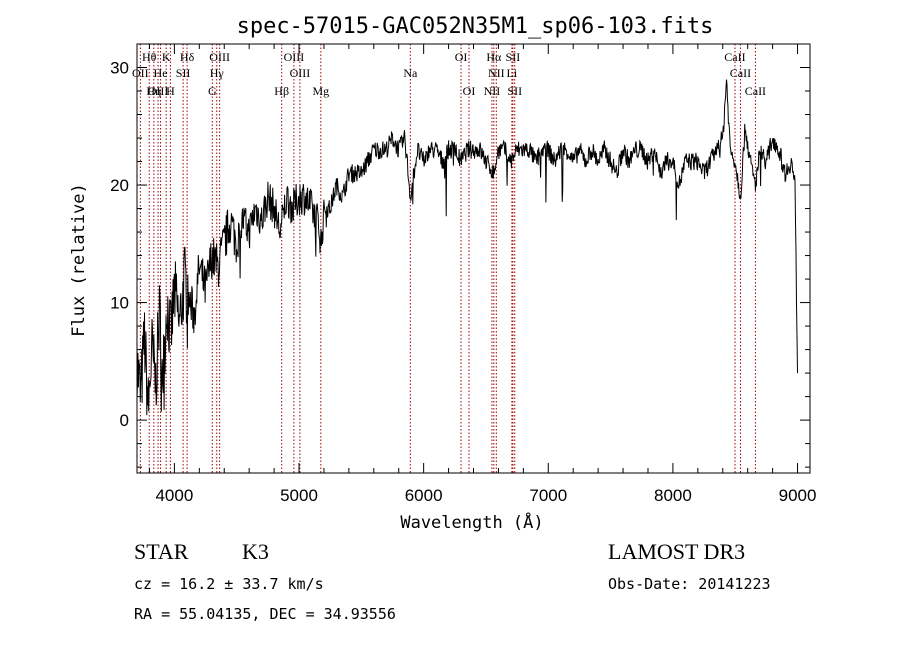 The height and width of the screenshot is (649, 900). Describe the element at coordinates (496, 73) in the screenshot. I see `line-label-20: NII` at that location.